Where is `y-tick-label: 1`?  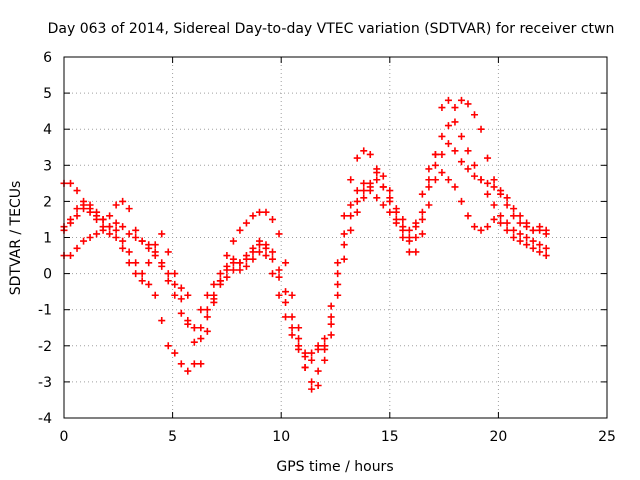 y-tick-label: 1 is located at coordinates (47, 239).